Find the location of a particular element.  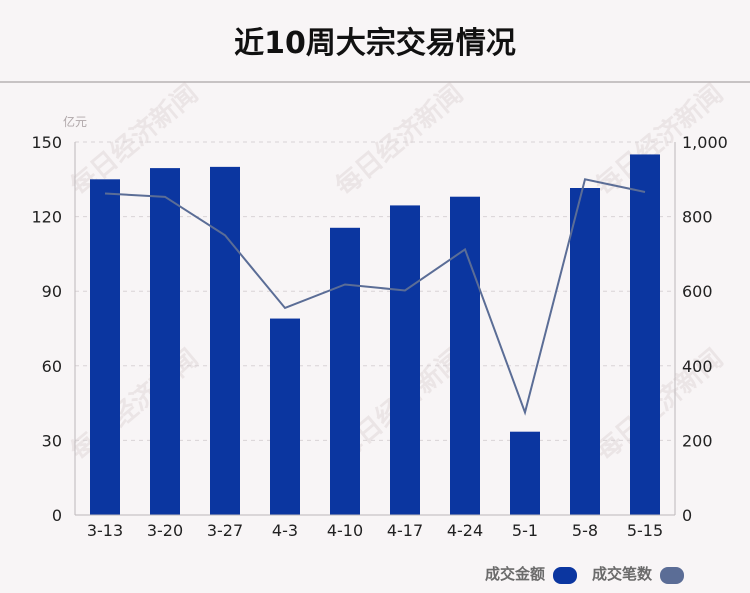

legend-swatch-count is located at coordinates (672, 575).